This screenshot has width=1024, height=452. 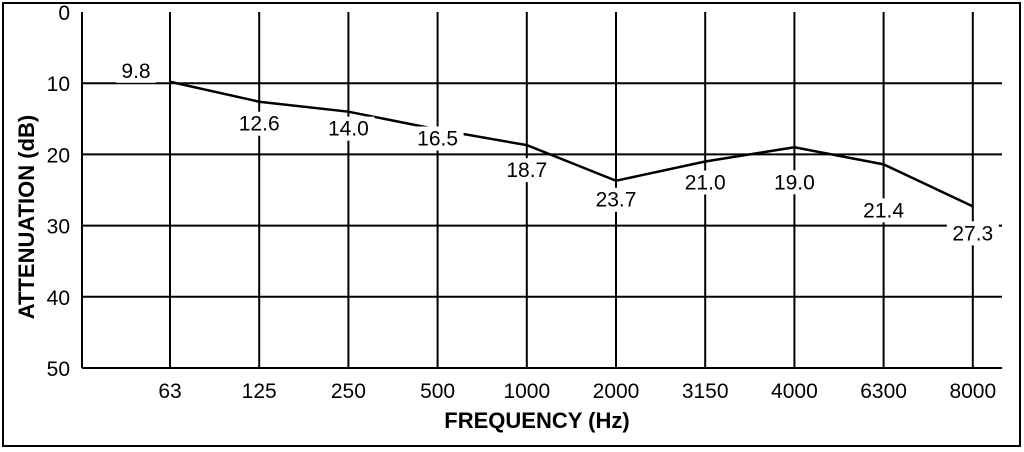 I want to click on data-label: 18.7, so click(x=526, y=170).